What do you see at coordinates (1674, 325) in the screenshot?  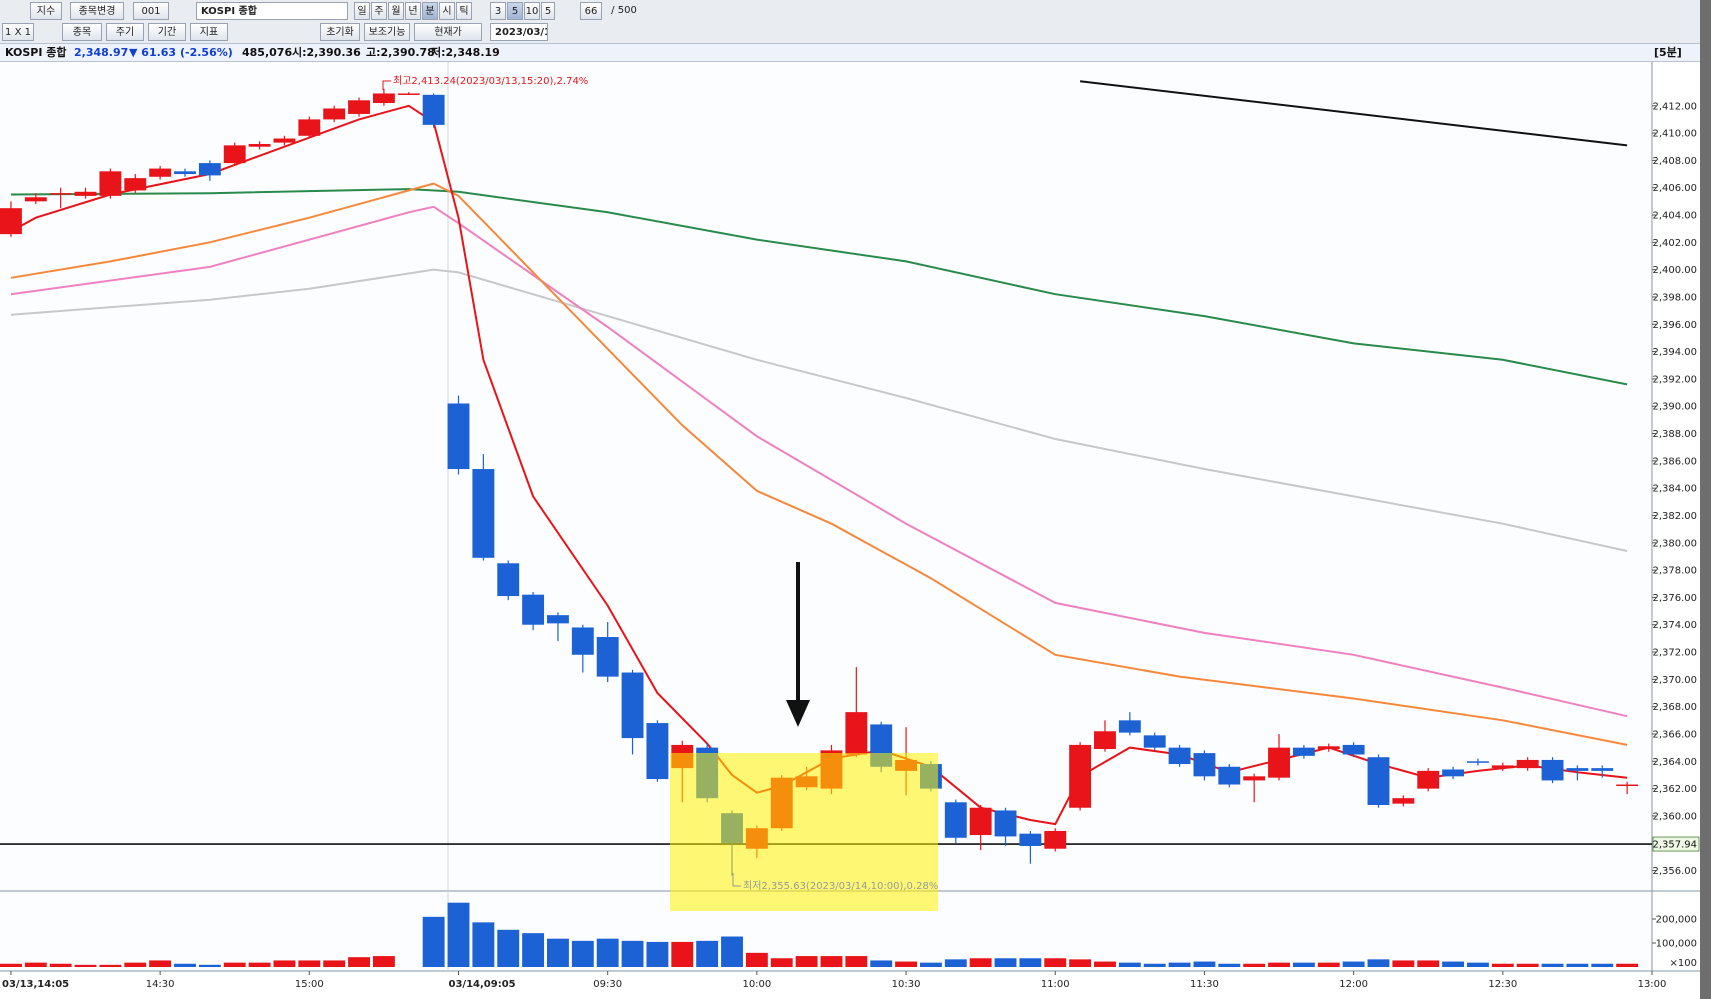 I see `y-tick-label: 2,396.00` at bounding box center [1674, 325].